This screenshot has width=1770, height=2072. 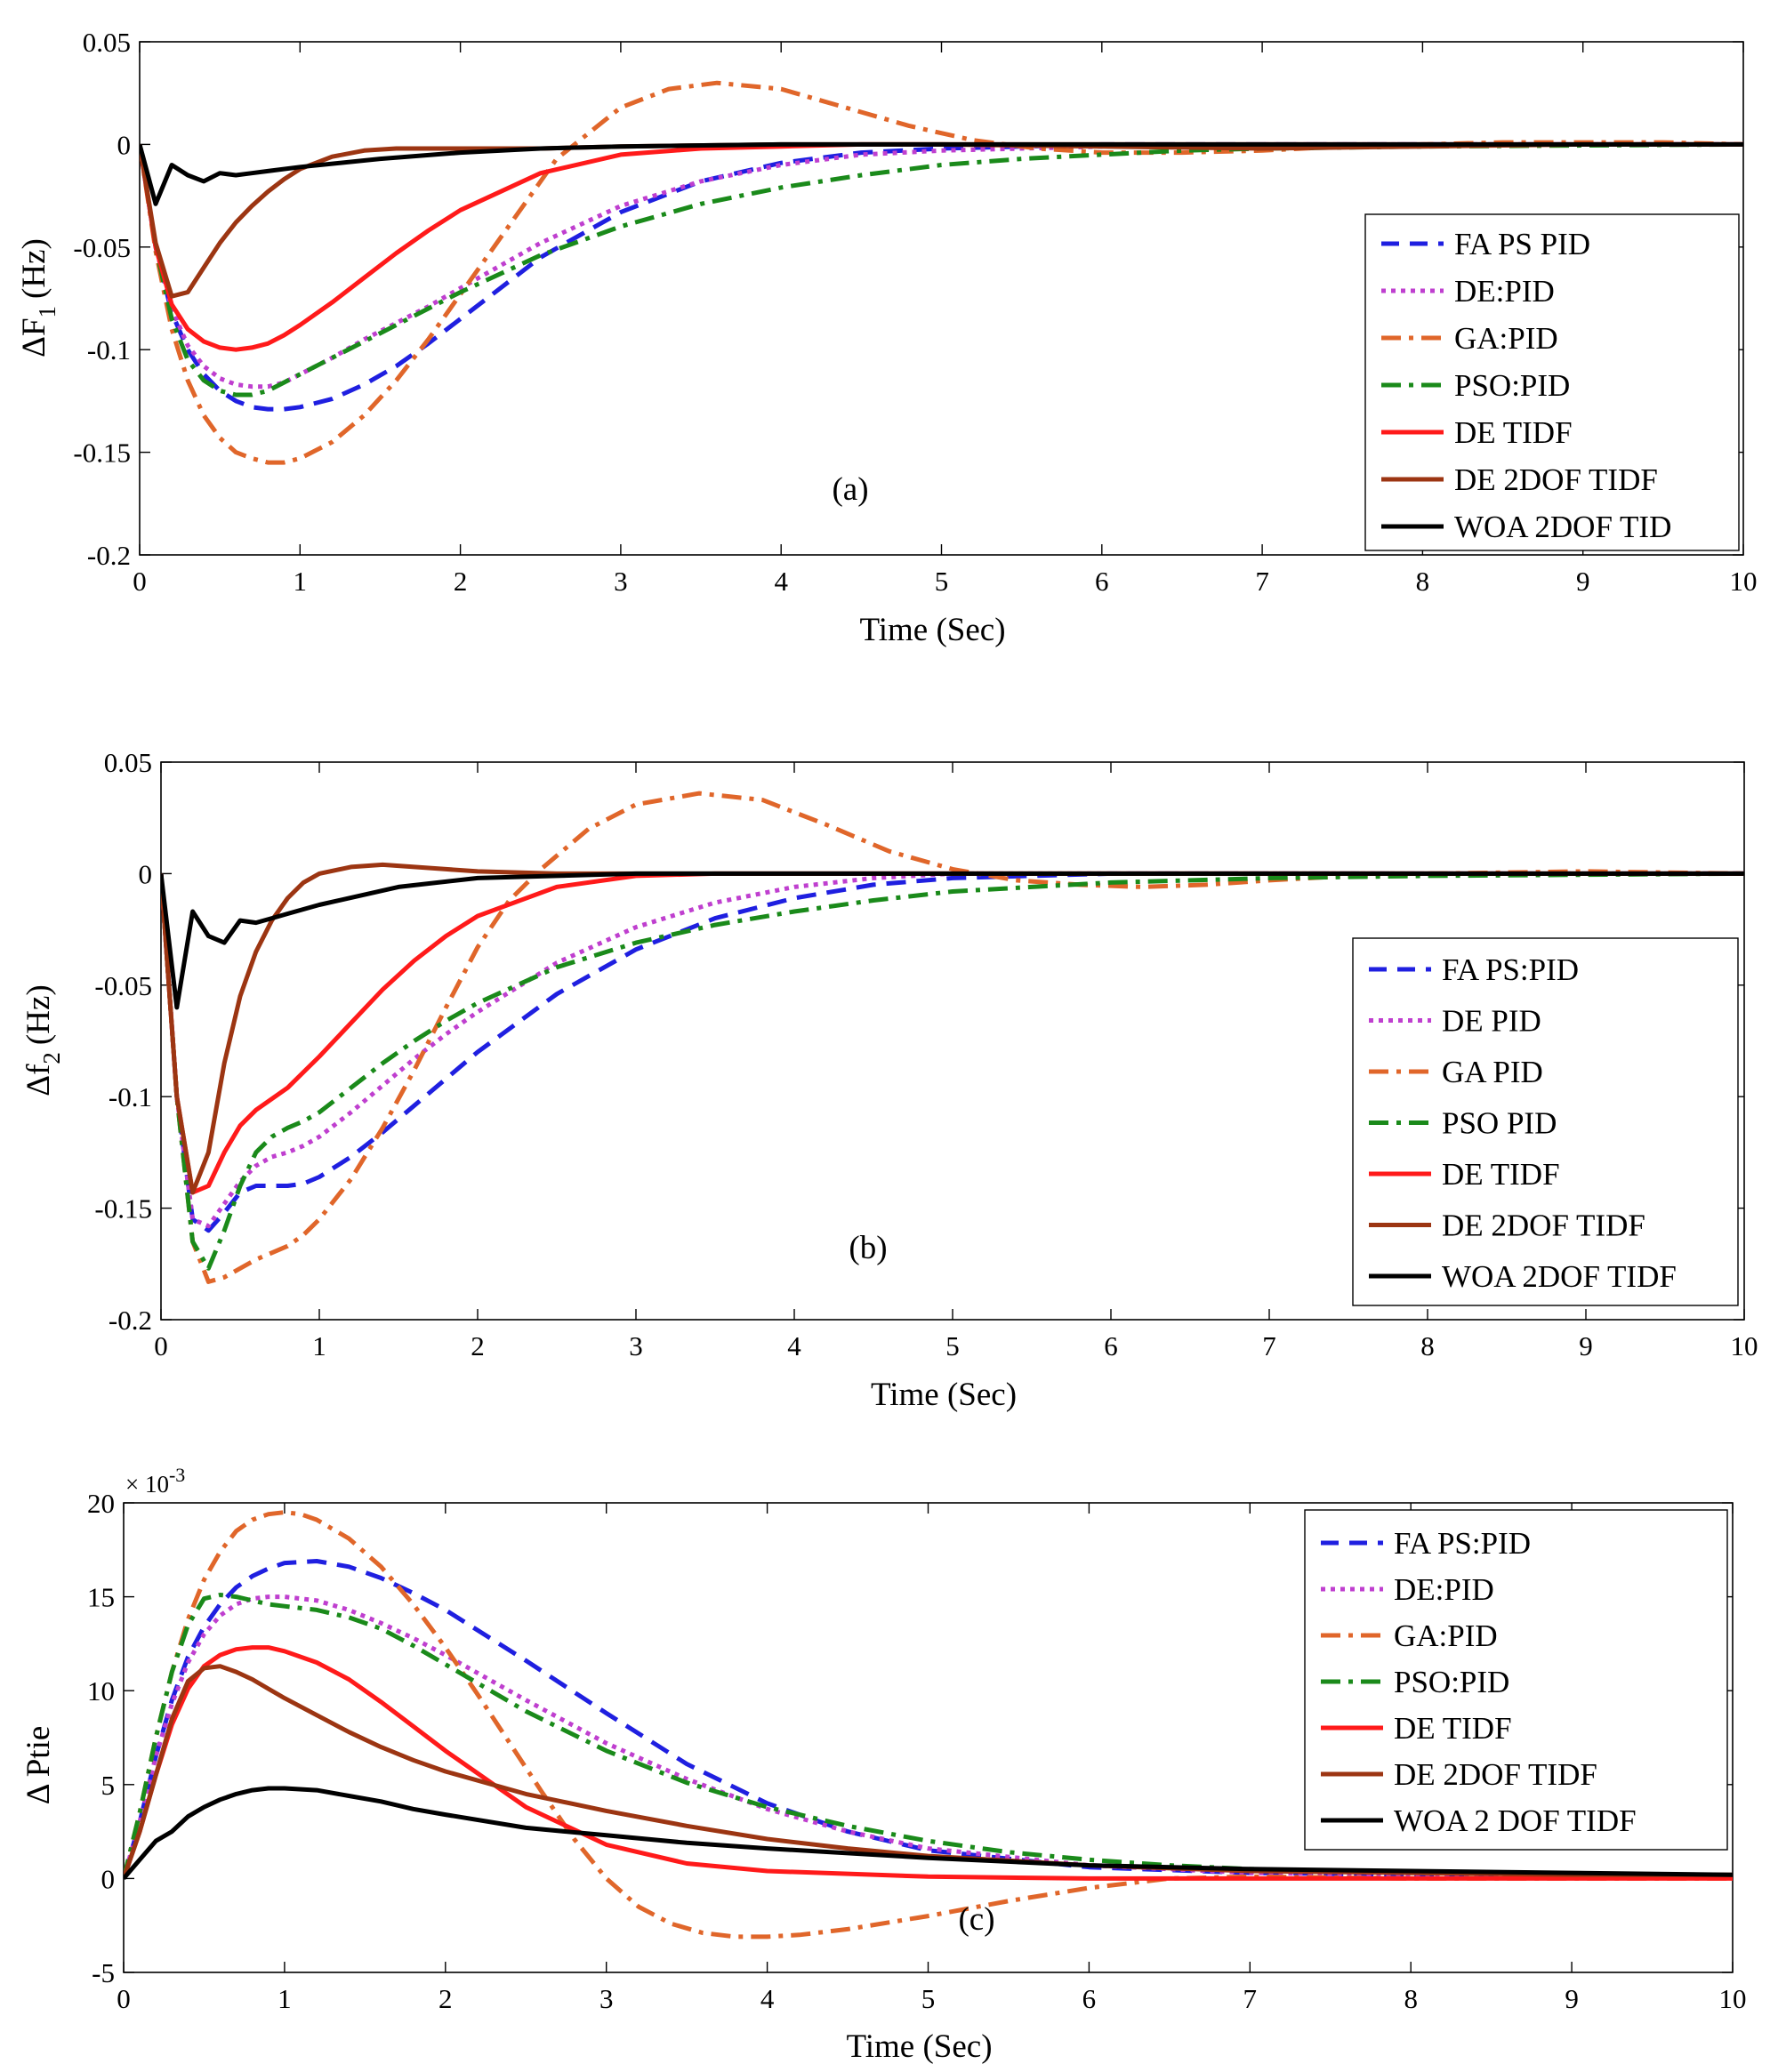 What do you see at coordinates (177, 1475) in the screenshot?
I see `axis-multiplier-exponent: -3` at bounding box center [177, 1475].